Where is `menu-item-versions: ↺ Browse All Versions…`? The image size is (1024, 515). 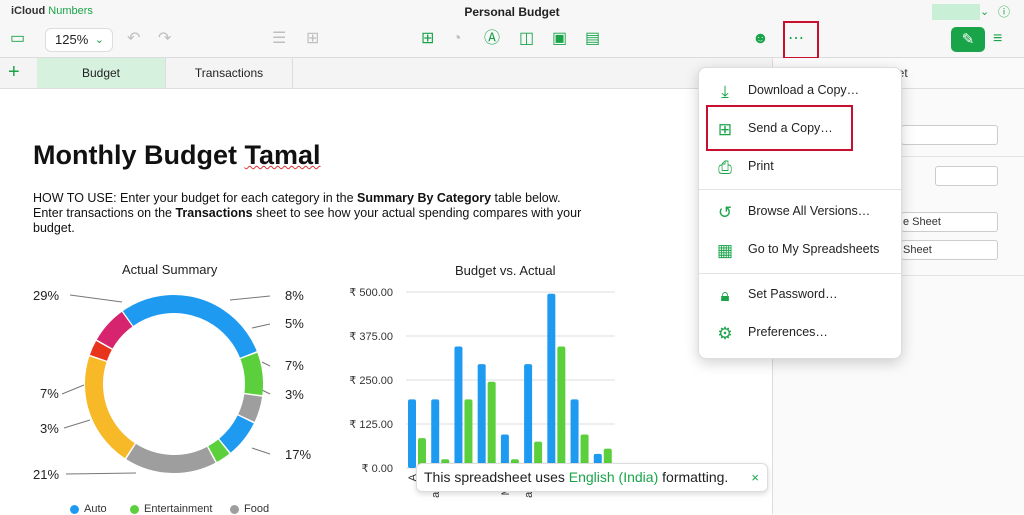
menu-item-versions: ↺ Browse All Versions… is located at coordinates (800, 212).